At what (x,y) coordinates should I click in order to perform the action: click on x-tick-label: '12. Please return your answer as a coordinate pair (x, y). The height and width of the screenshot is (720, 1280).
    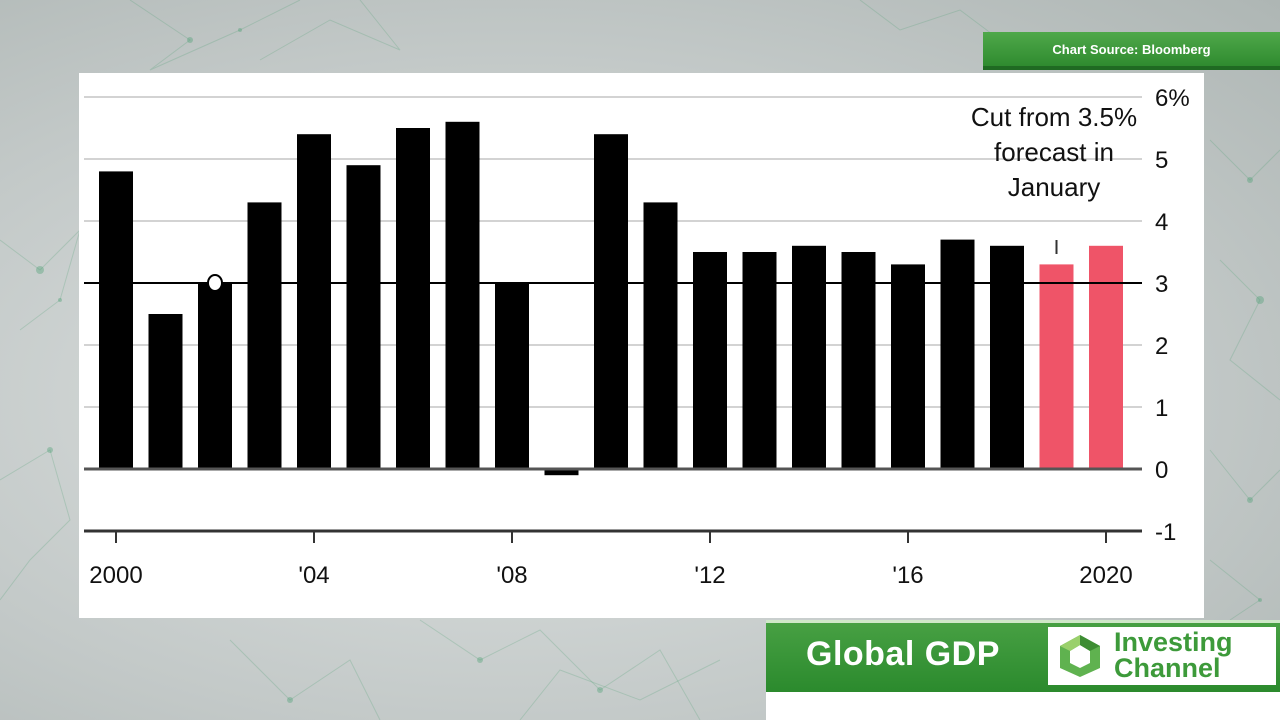
    Looking at the image, I should click on (709, 575).